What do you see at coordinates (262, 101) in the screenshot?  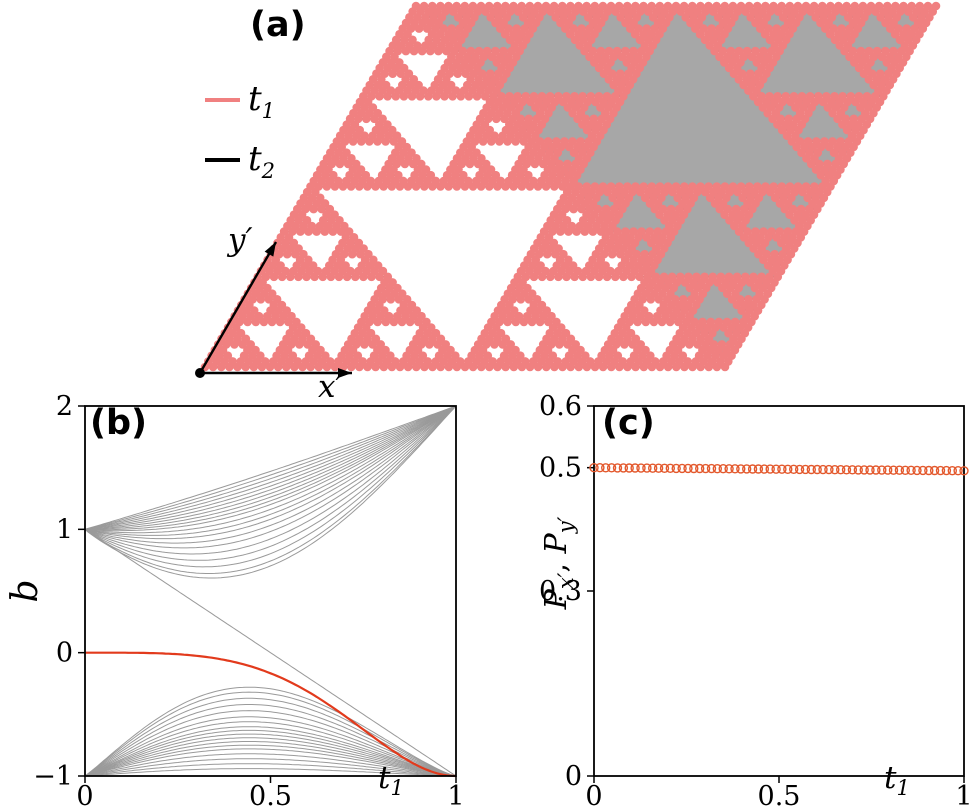 I see `legend-label-t1: t1` at bounding box center [262, 101].